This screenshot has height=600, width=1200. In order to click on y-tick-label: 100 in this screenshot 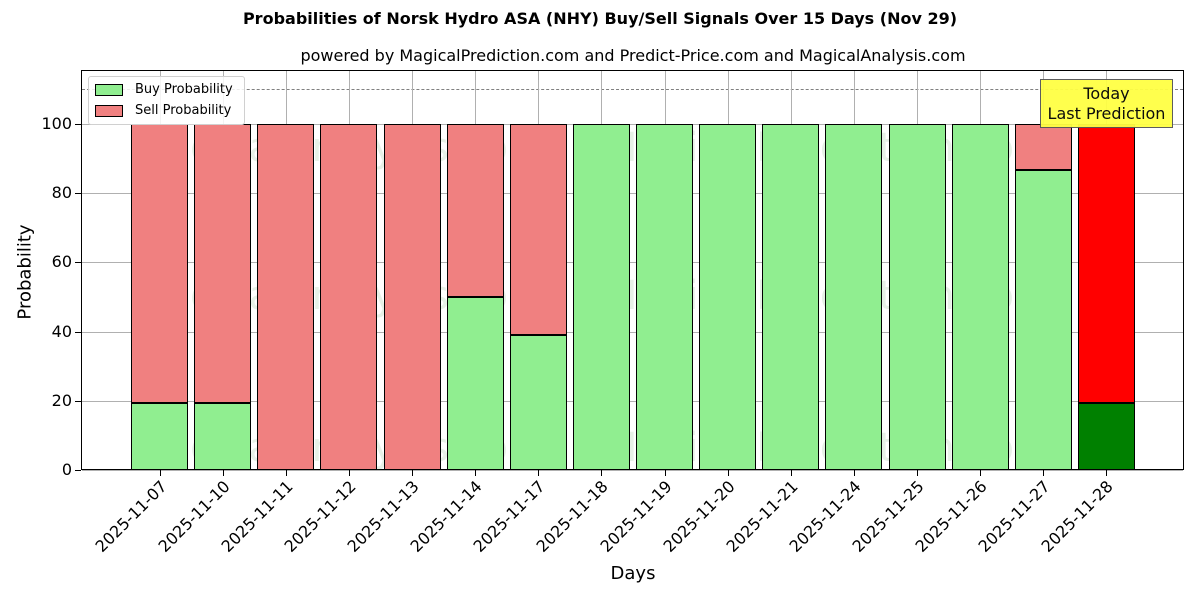, I will do `click(56, 123)`.